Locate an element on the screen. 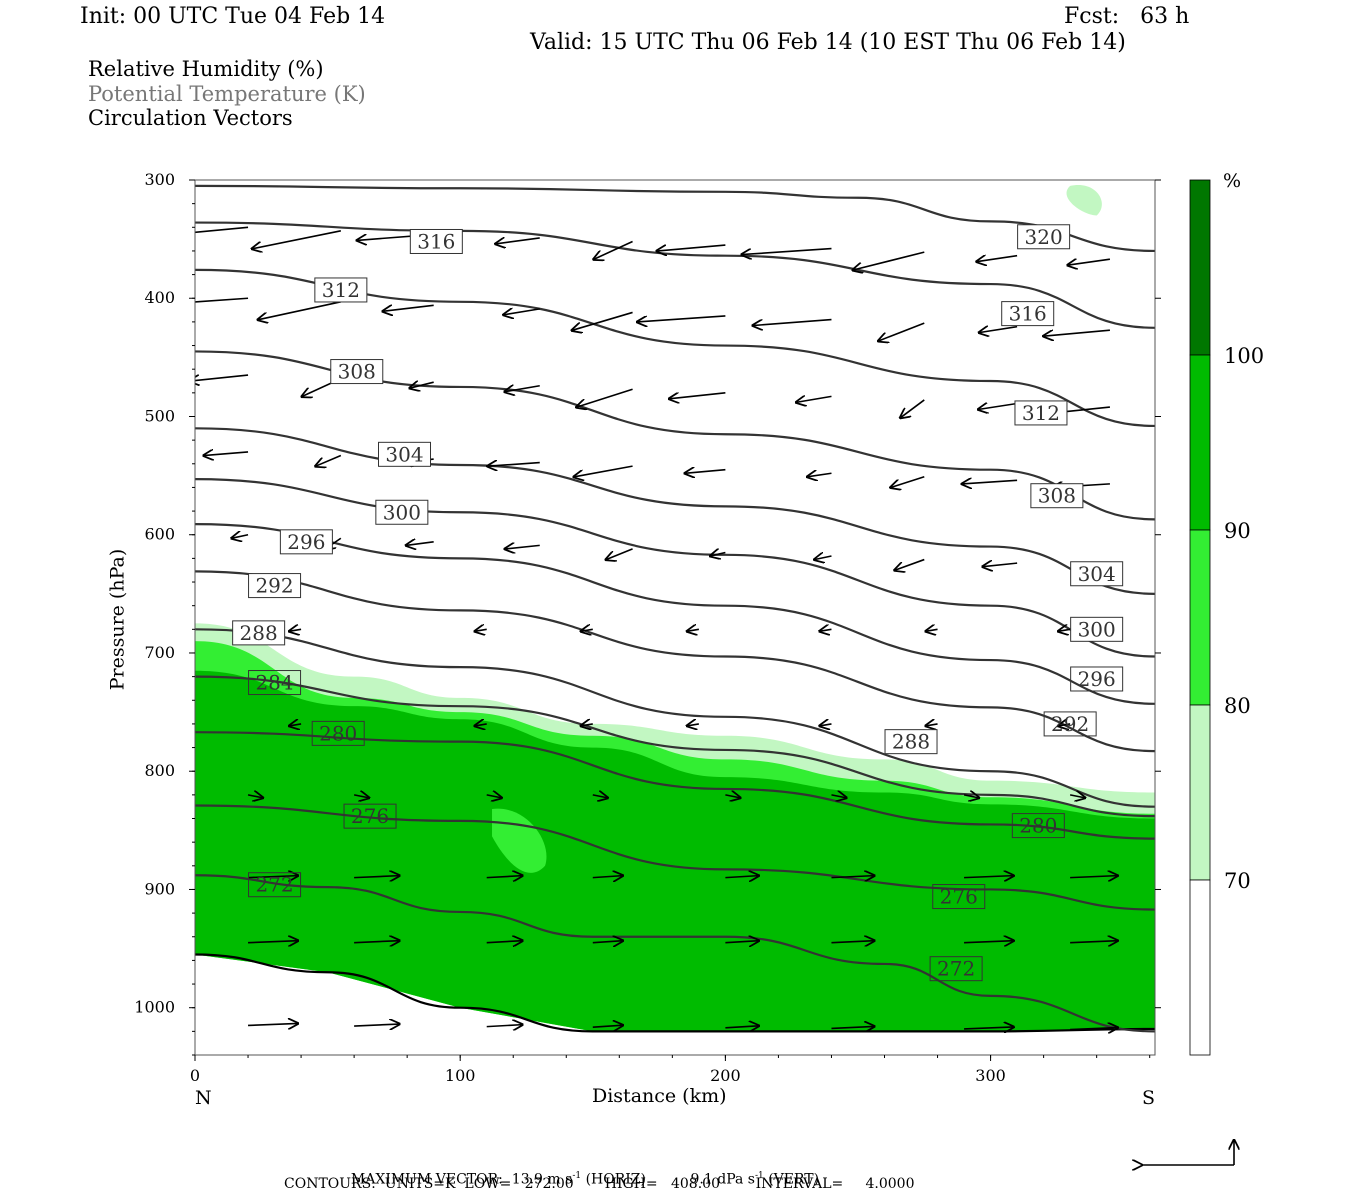 Image resolution: width=1350 pixels, height=1200 pixels. contour-label-304: 304 is located at coordinates (405, 454).